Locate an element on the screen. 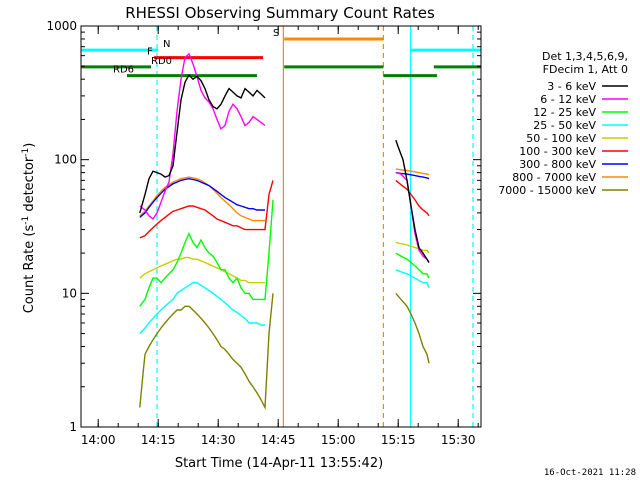 The height and width of the screenshot is (480, 640). legend-header: Det 1,3,4,5,6,9, is located at coordinates (585, 56).